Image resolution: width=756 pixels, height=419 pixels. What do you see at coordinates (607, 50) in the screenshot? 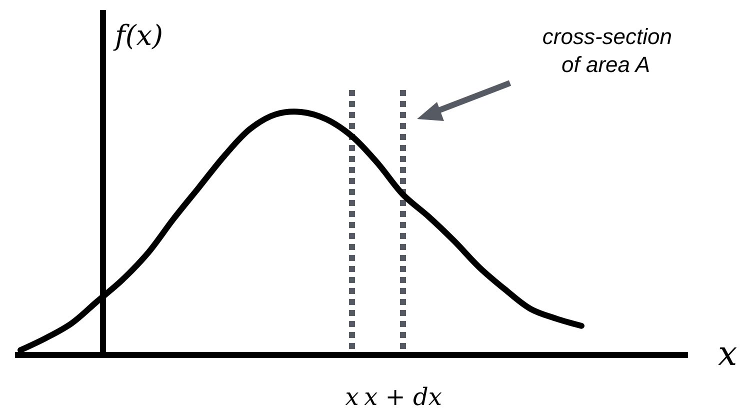
I see `text: cross-section of area A` at bounding box center [607, 50].